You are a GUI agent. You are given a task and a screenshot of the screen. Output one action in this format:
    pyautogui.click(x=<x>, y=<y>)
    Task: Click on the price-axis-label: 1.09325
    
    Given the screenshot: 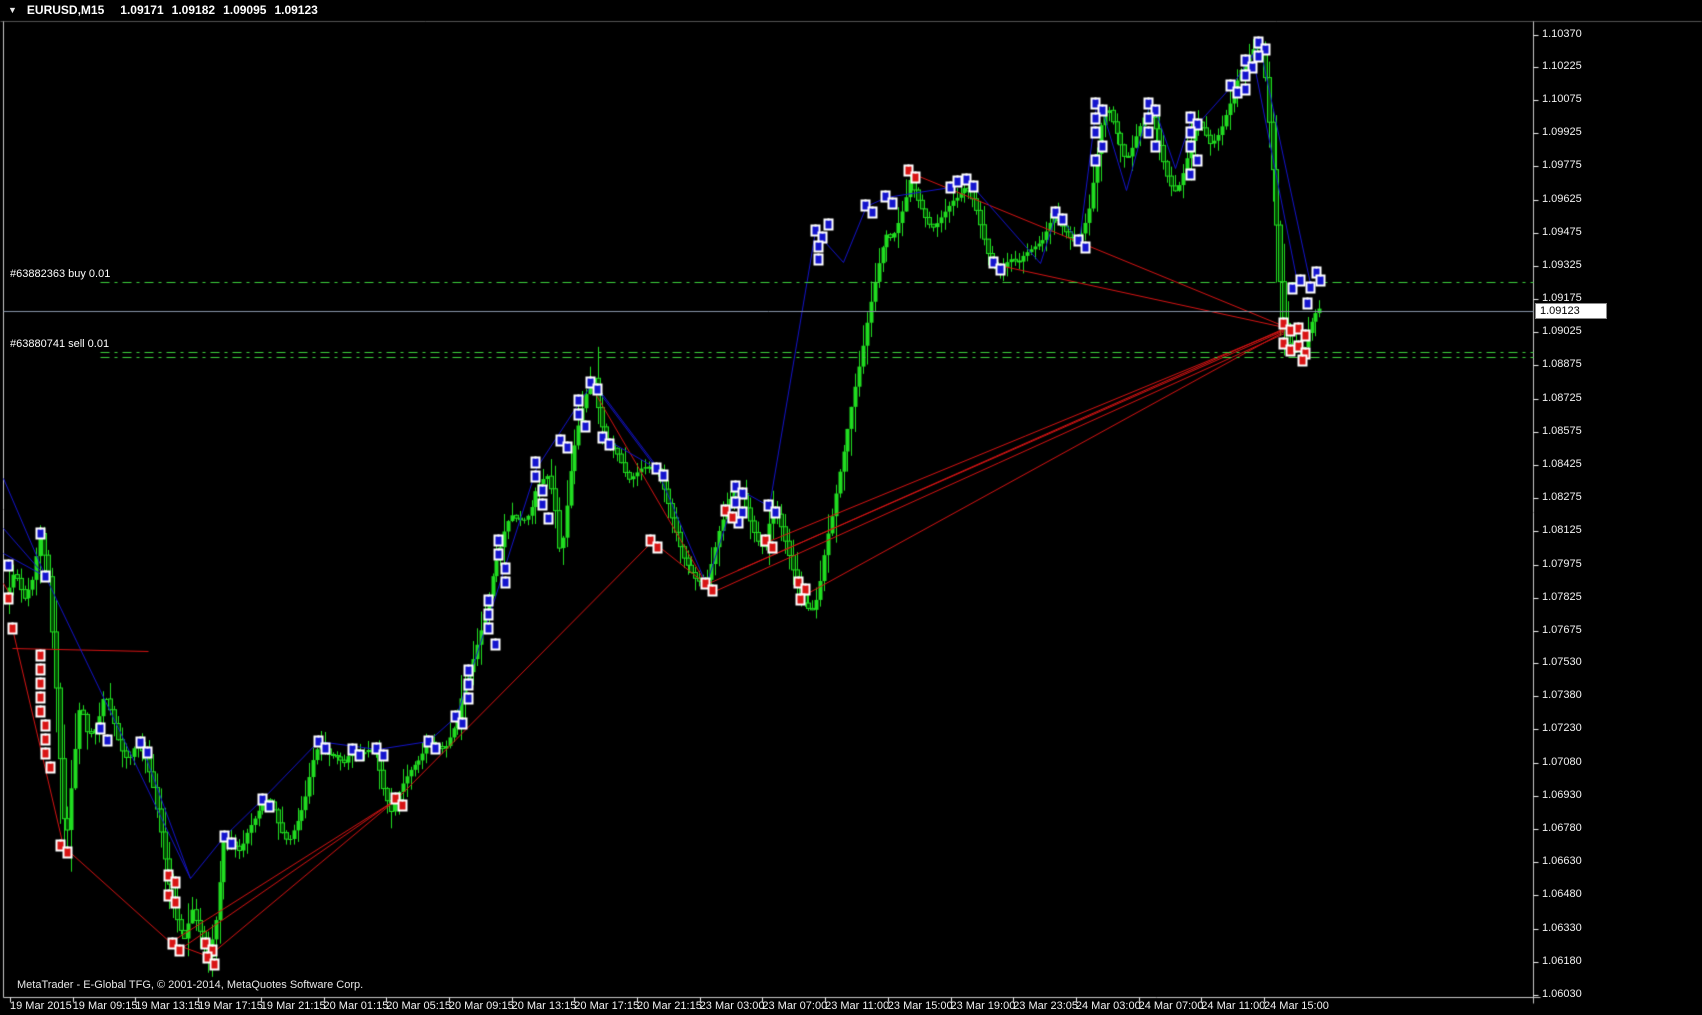 What is the action you would take?
    pyautogui.click(x=1562, y=264)
    